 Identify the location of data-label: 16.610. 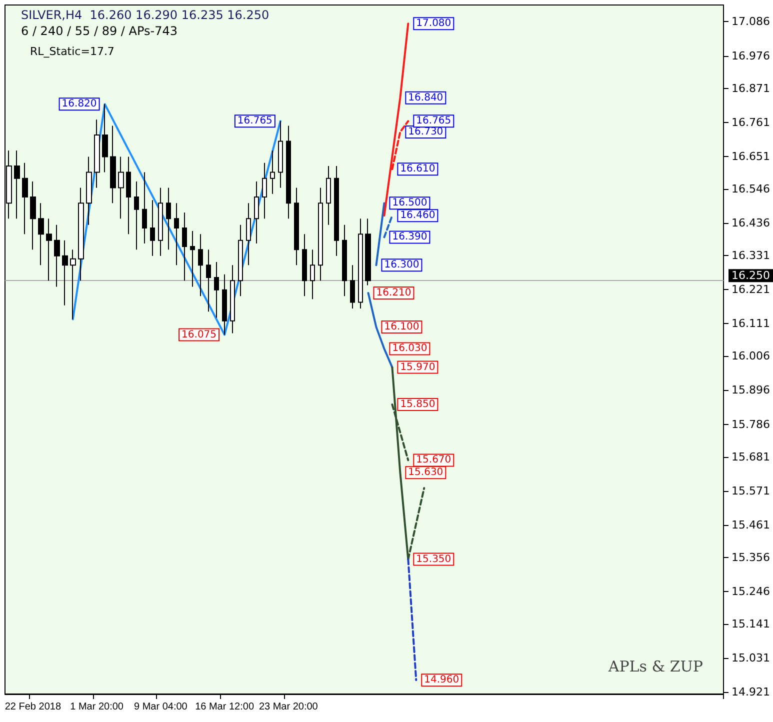
(418, 169).